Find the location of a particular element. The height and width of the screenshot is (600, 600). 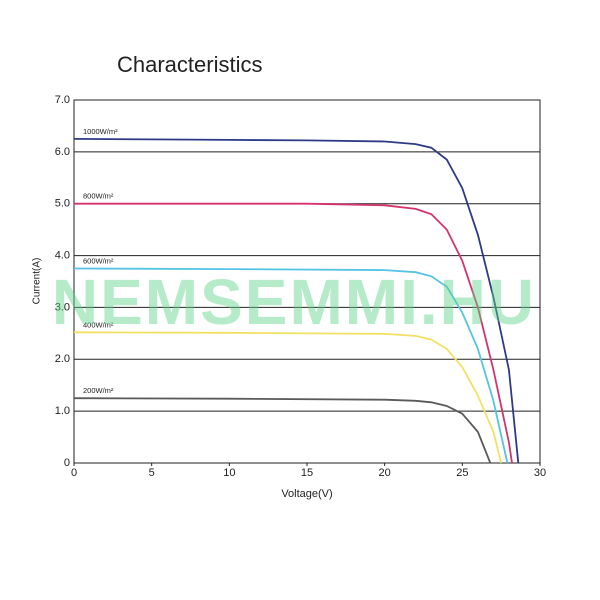

series-label: 400W/m² is located at coordinates (98, 324).